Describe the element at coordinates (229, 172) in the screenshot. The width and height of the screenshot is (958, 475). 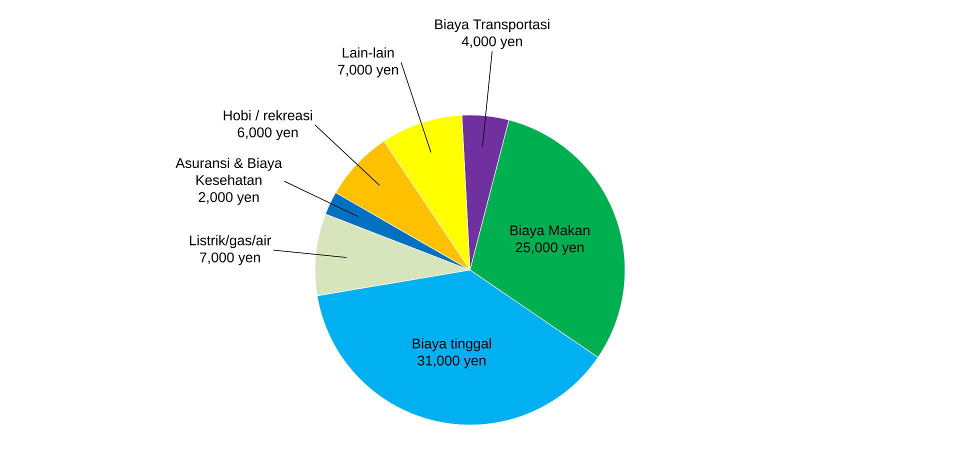
I see `slice-label: Asuransi & Biaya Kesehatan` at that location.